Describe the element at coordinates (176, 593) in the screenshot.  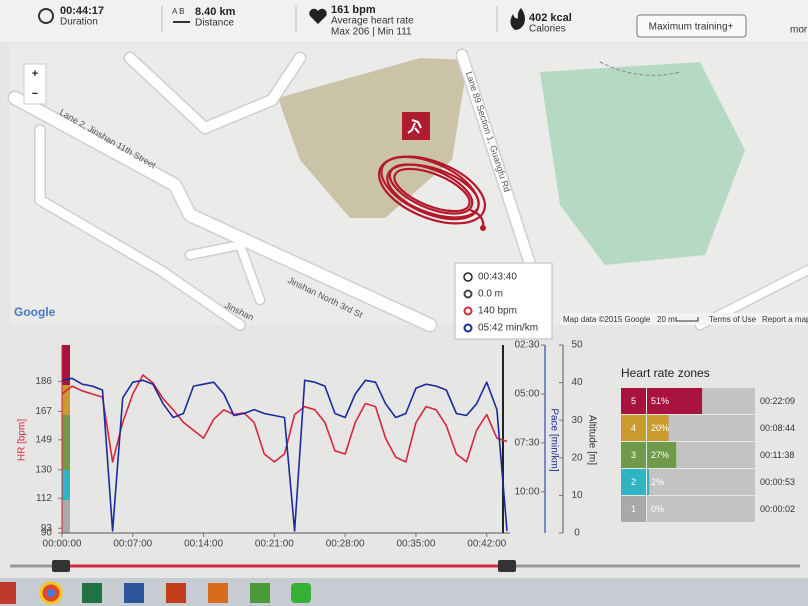
I see `ppt-icon` at that location.